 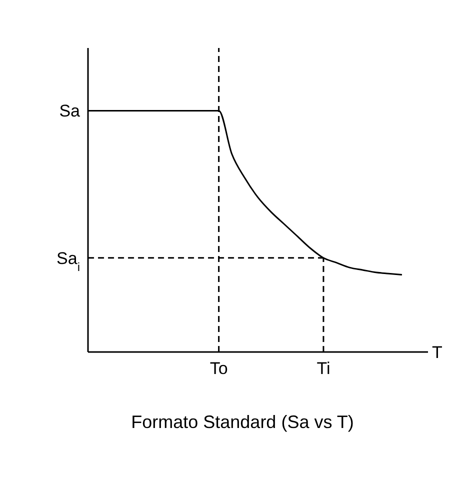 I want to click on x-tick-label: Ti, so click(x=323, y=368).